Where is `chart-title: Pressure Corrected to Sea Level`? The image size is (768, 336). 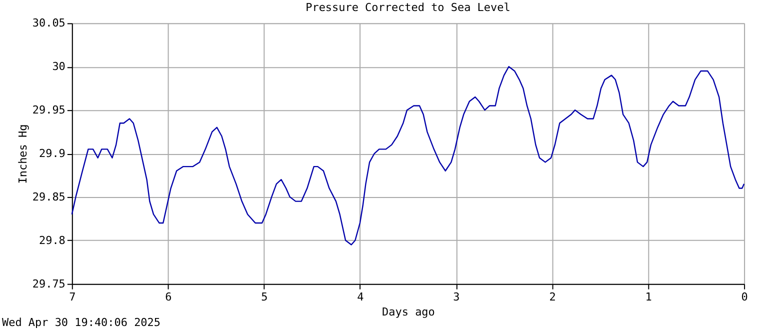
chart-title: Pressure Corrected to Sea Level is located at coordinates (408, 7).